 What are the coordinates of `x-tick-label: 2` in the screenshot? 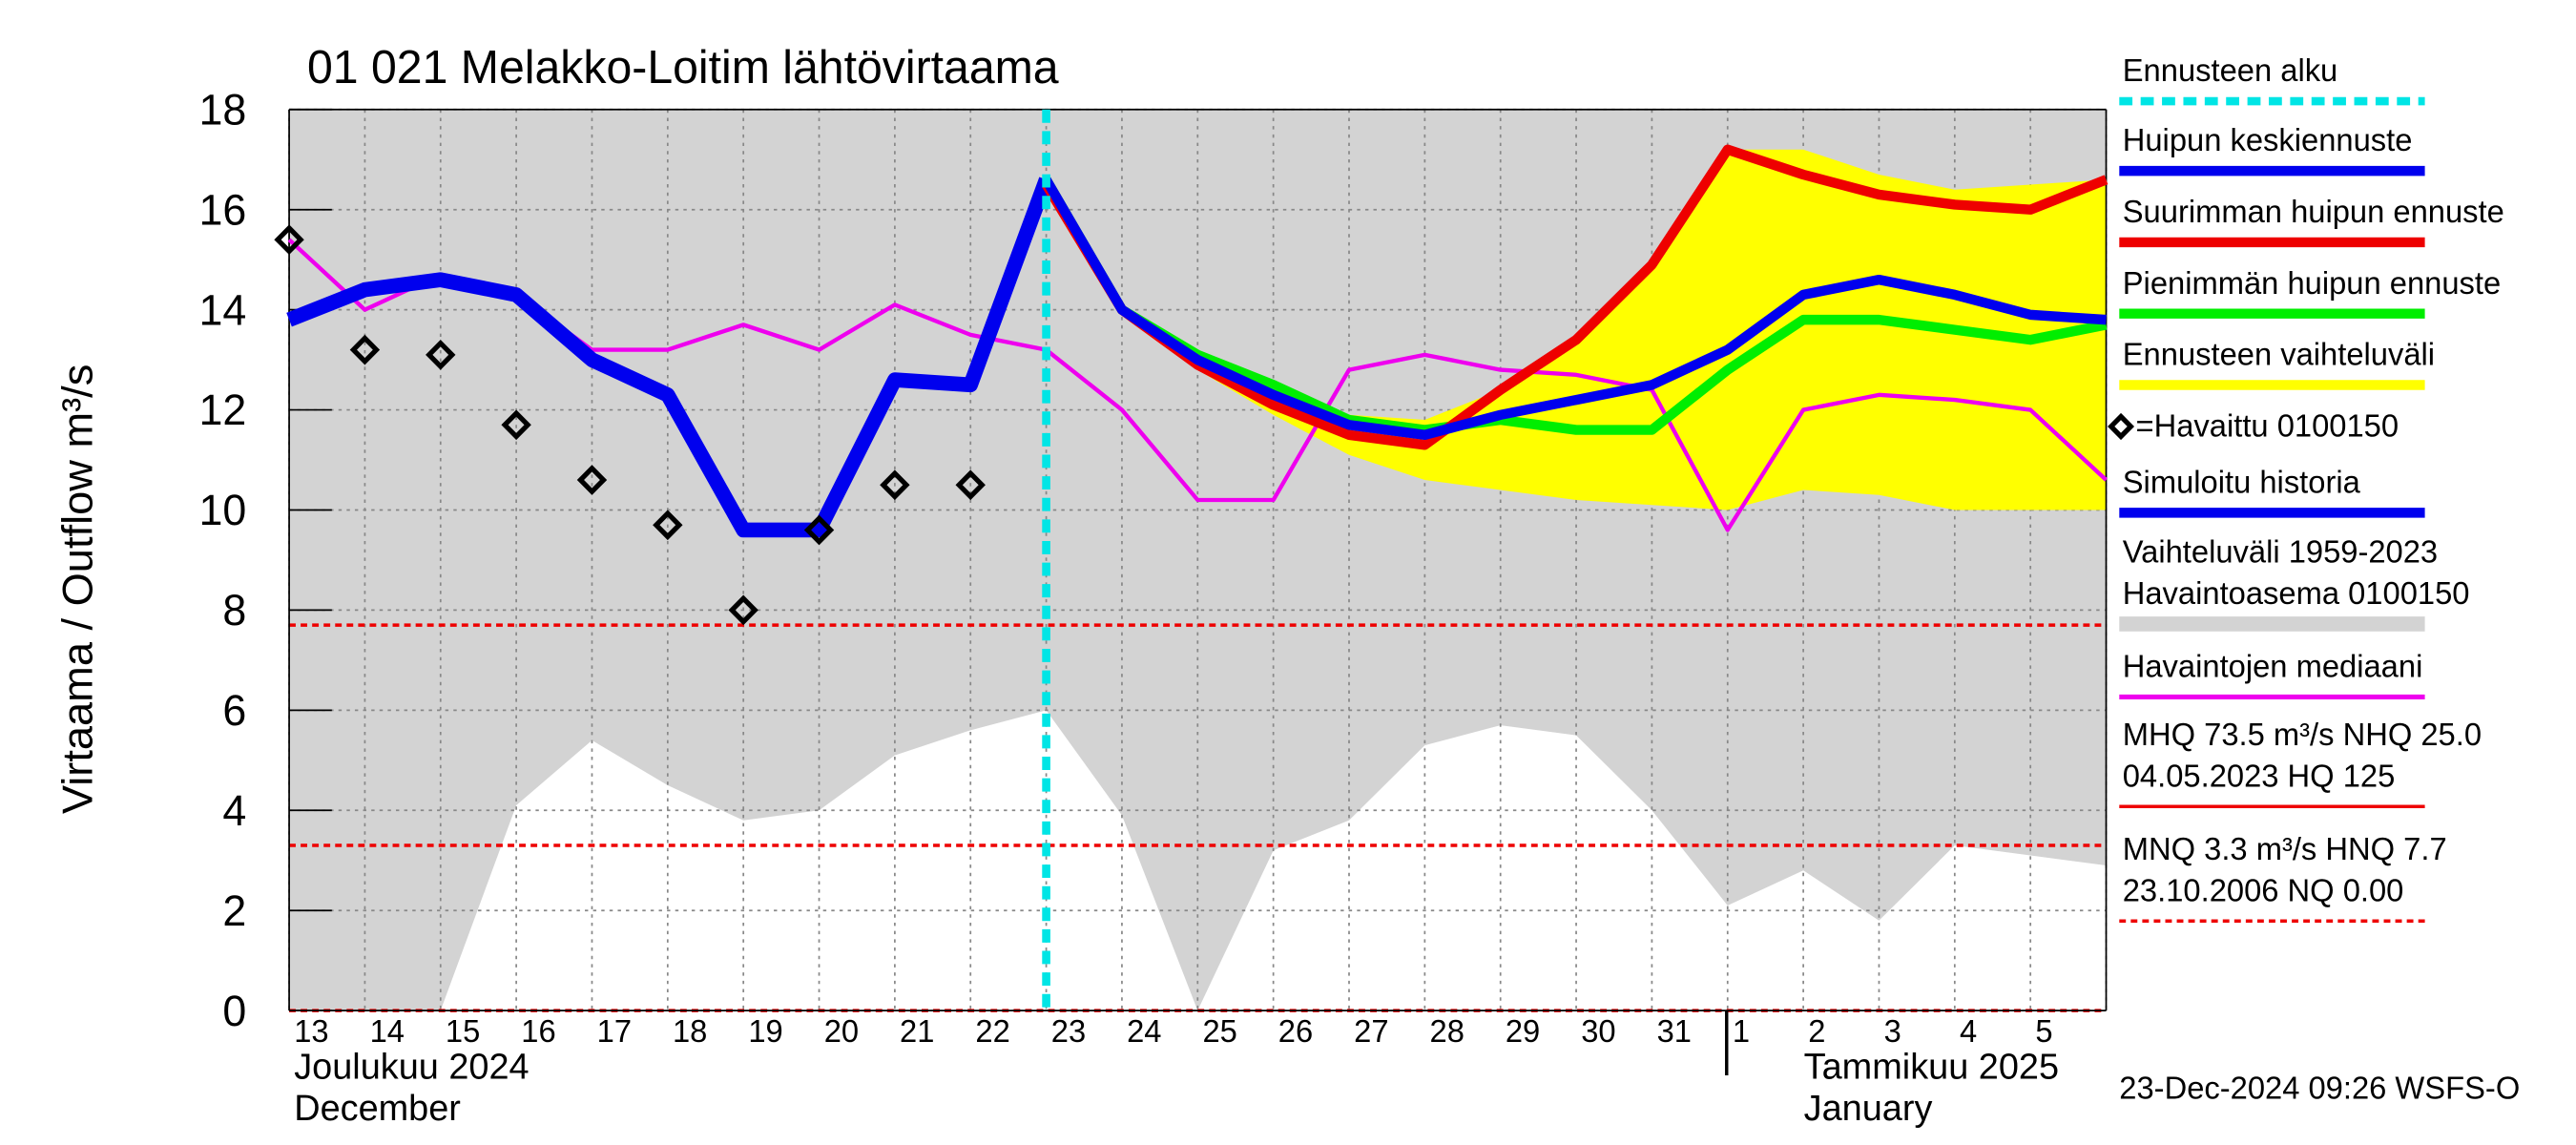 It's located at (1816, 1031).